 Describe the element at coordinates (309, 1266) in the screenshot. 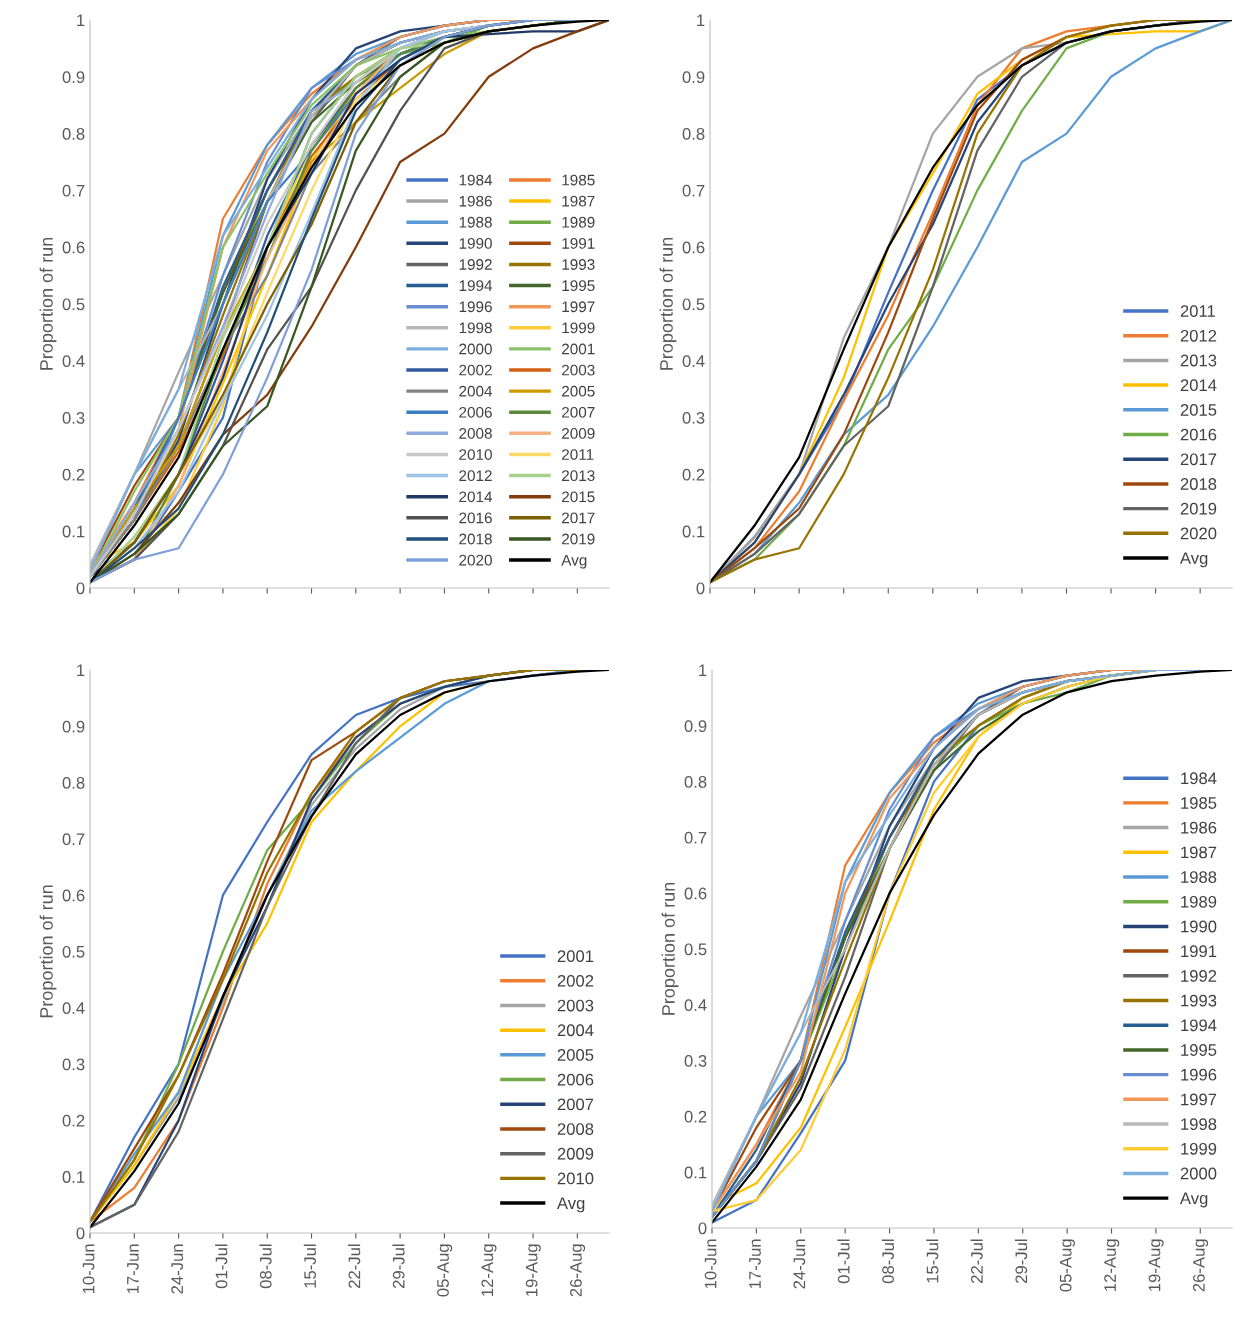

I see `x-tick-label: 15-Jul` at that location.